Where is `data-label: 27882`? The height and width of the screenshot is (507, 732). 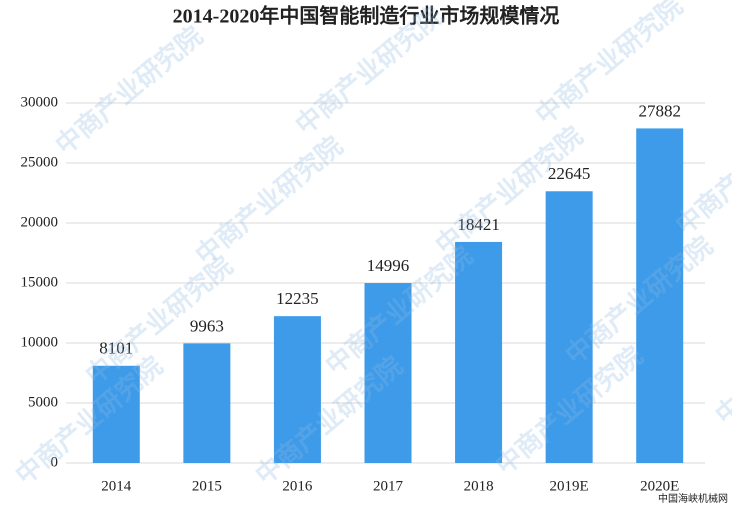
data-label: 27882 is located at coordinates (659, 110).